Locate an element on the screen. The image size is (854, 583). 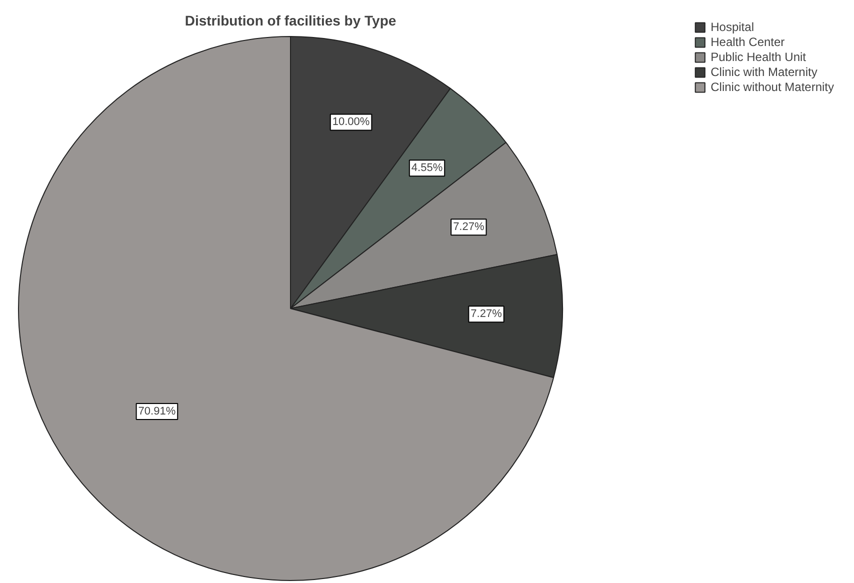
legend-label: Public Health Unit is located at coordinates (758, 57).